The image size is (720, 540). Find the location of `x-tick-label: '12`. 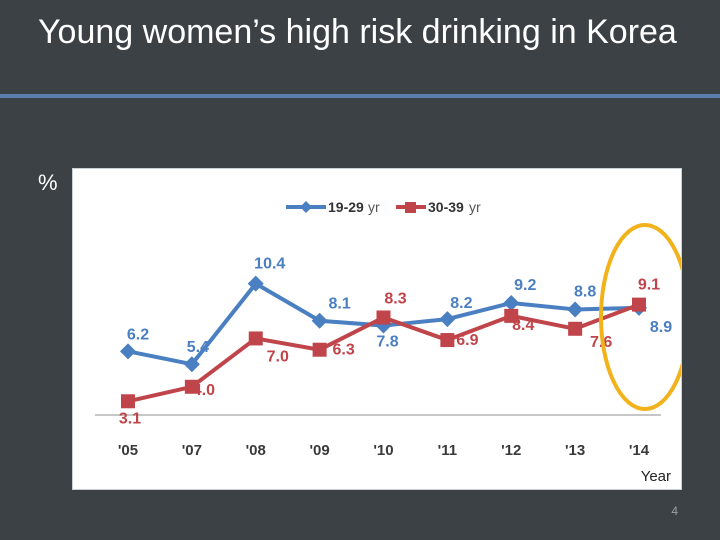

x-tick-label: '12 is located at coordinates (511, 450).